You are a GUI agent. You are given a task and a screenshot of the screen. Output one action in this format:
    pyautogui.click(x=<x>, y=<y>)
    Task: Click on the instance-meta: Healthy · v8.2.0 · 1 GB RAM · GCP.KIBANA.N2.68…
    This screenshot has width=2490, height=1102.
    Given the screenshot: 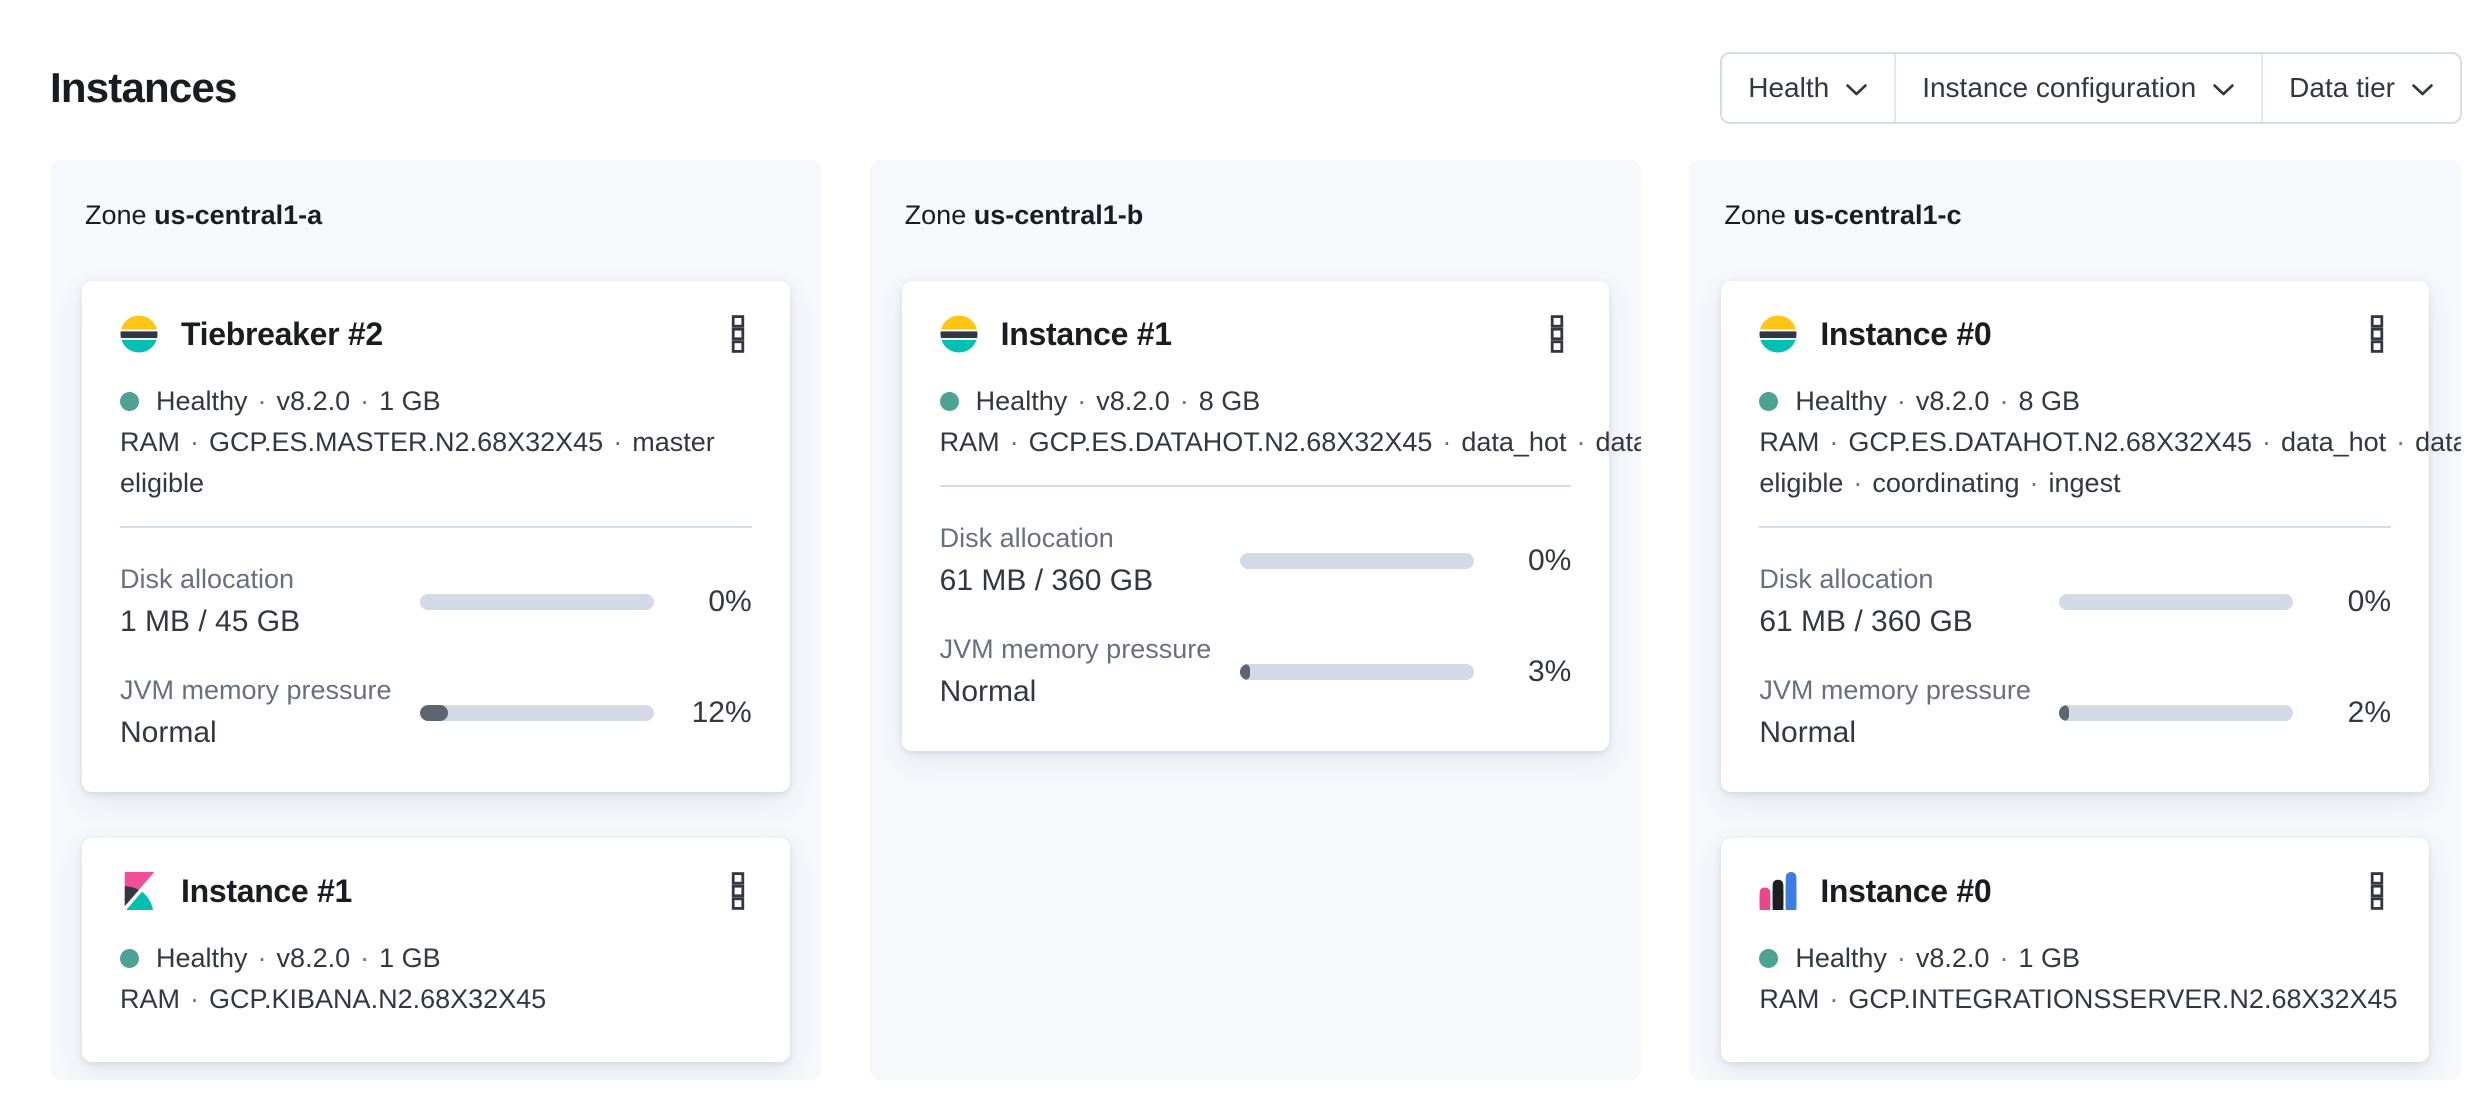 What is the action you would take?
    pyautogui.click(x=436, y=979)
    